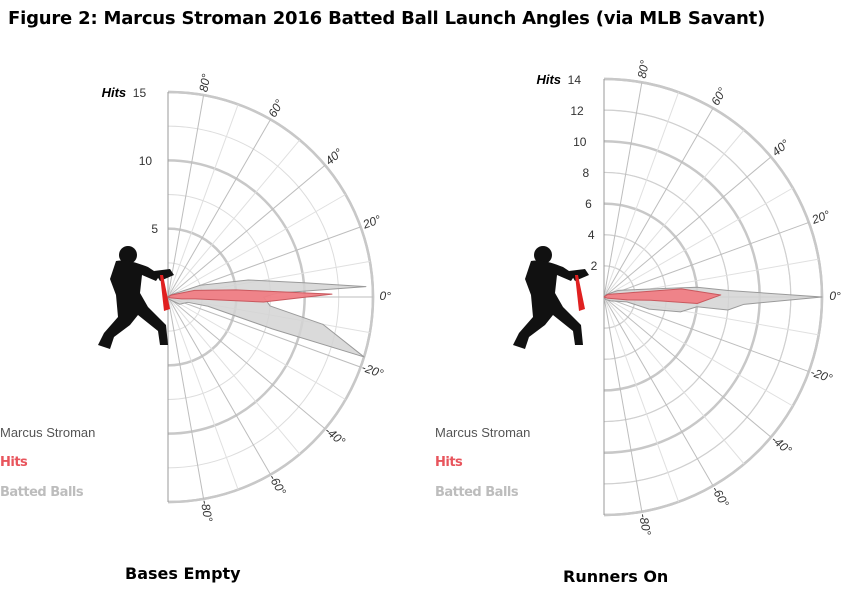  What do you see at coordinates (577, 111) in the screenshot?
I see `radial-tick-label: 12` at bounding box center [577, 111].